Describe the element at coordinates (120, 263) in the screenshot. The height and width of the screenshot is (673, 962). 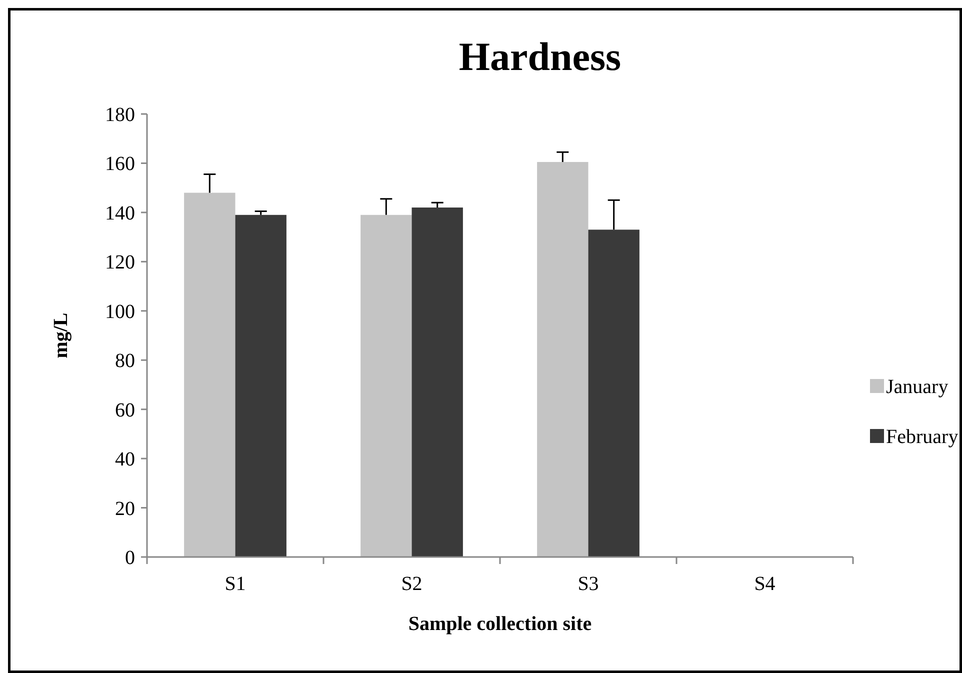
I see `y-tick-label: 120` at that location.